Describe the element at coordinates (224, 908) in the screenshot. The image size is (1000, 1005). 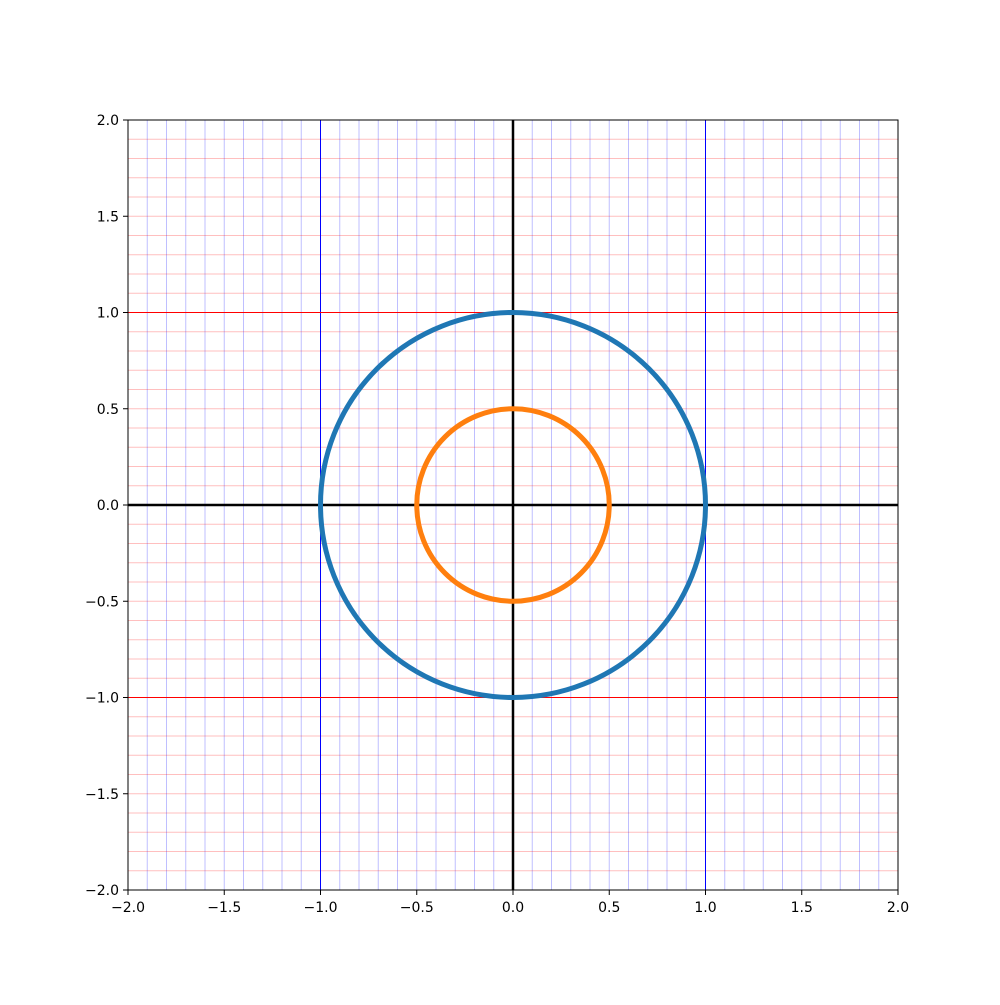
I see `x-tick-label: −1.5` at that location.